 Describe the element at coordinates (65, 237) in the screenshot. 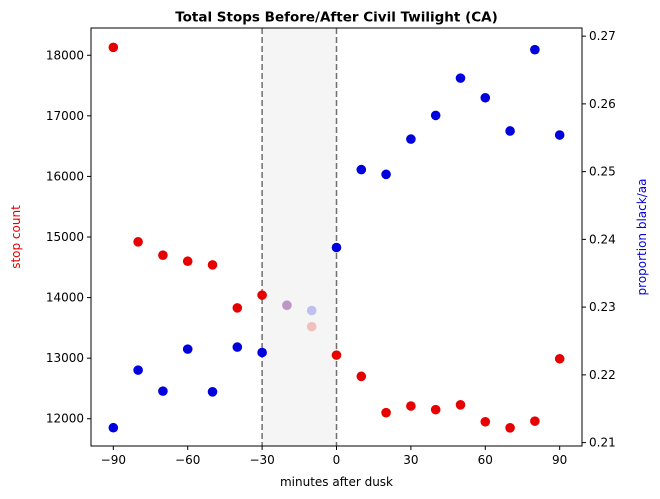

I see `y-left-tick-label: 15000` at that location.